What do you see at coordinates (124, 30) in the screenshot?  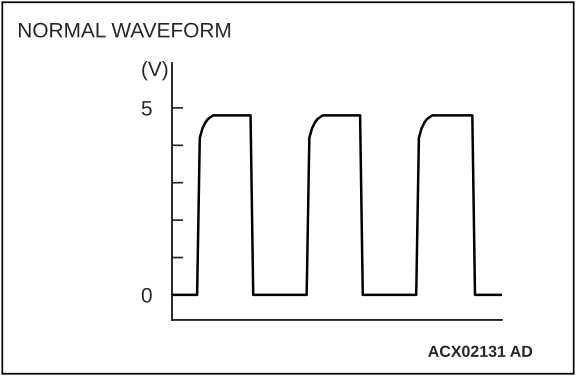 I see `chart-title: NORMAL WAVEFORM` at bounding box center [124, 30].